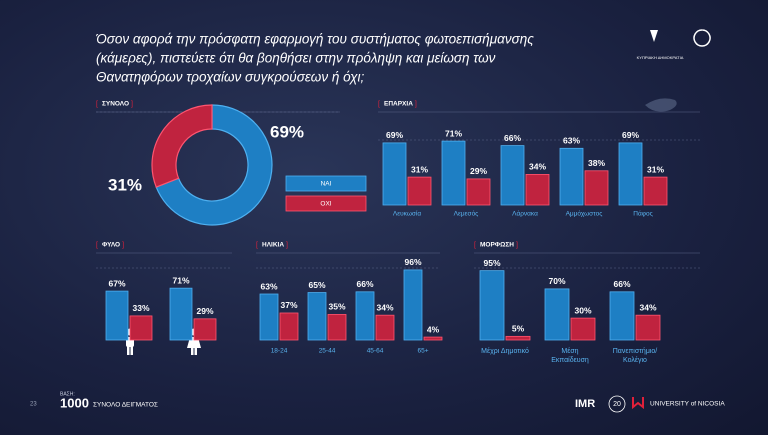  Describe the element at coordinates (273, 245) in the screenshot. I see `section-title: ΗΛΙΚΙΑ` at that location.